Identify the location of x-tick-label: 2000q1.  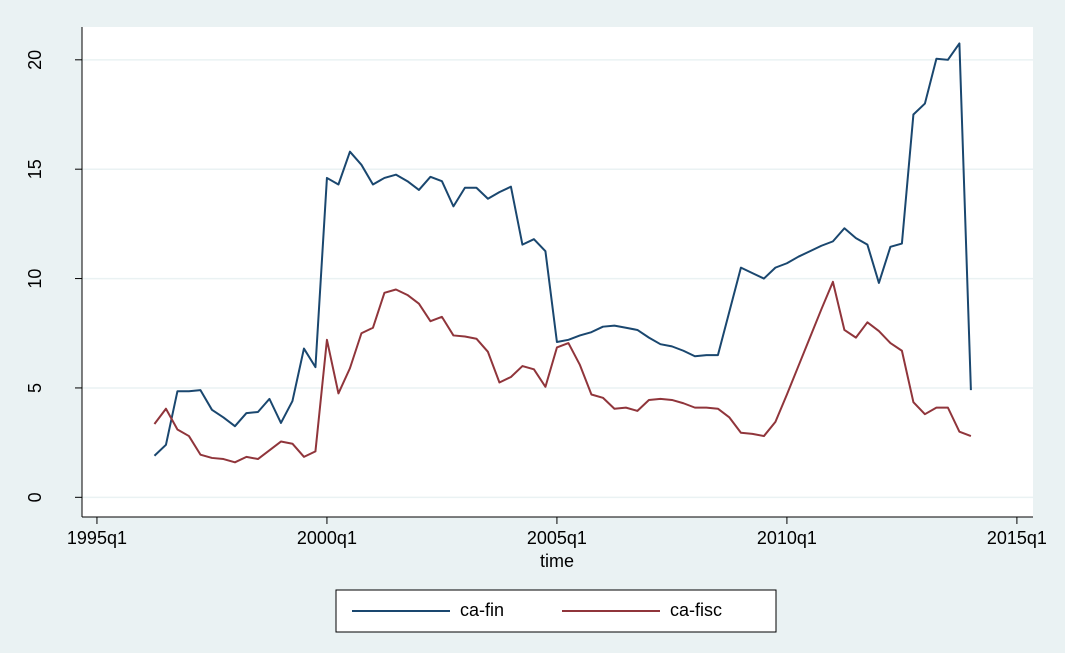
(327, 538).